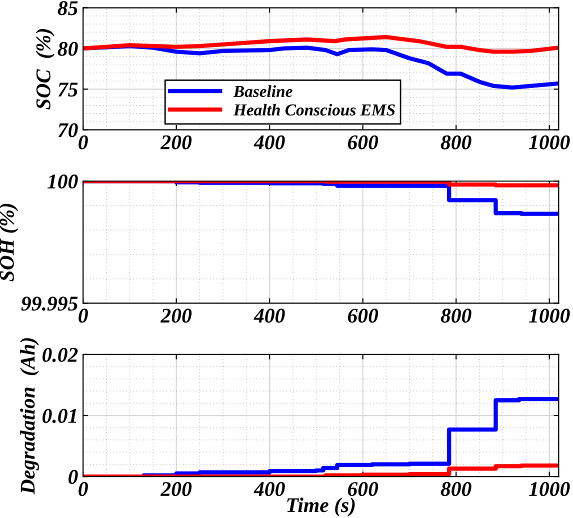 This screenshot has width=573, height=518. Describe the element at coordinates (59, 416) in the screenshot. I see `y-tick-label: 0.01` at that location.